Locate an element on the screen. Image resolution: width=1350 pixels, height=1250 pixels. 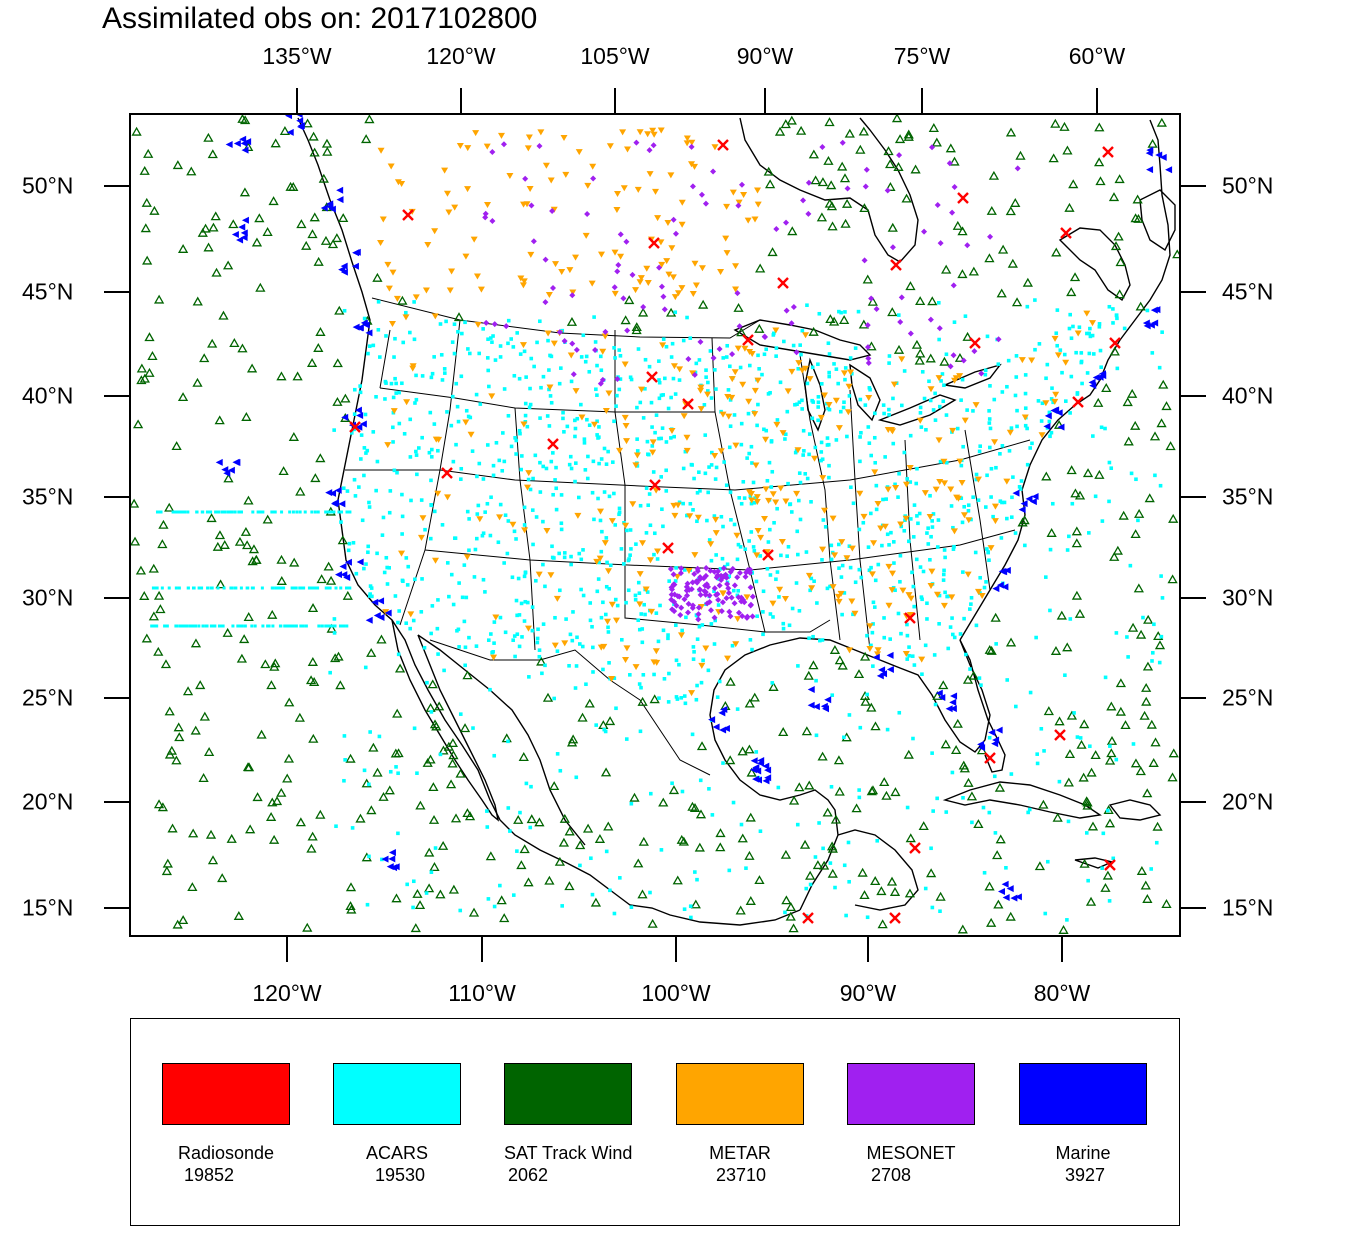
legend-count: 19852 is located at coordinates (209, 1175).